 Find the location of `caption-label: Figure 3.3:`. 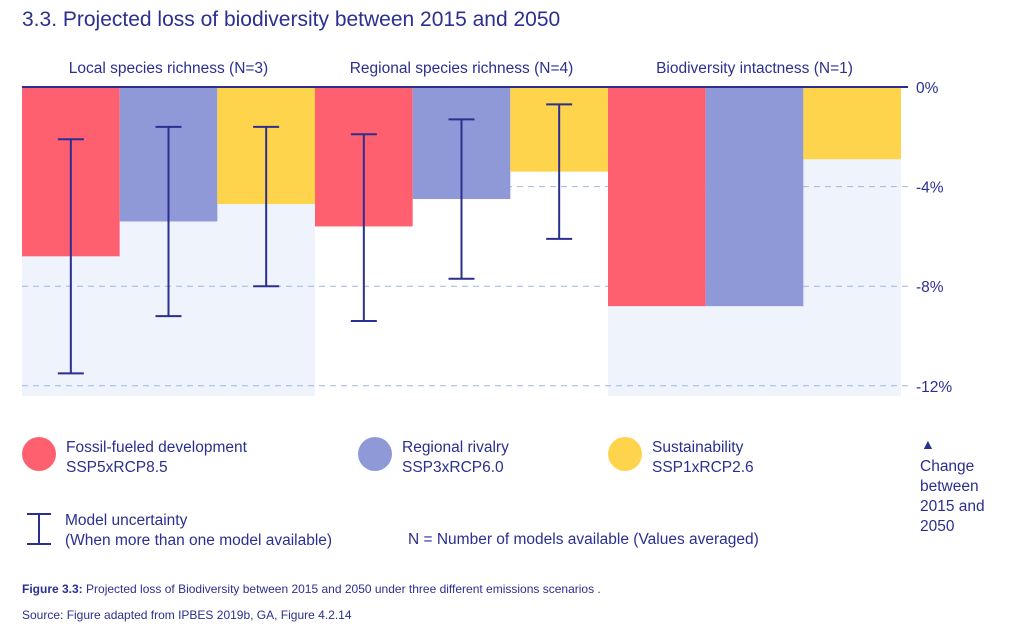

caption-label: Figure 3.3: is located at coordinates (52, 589).